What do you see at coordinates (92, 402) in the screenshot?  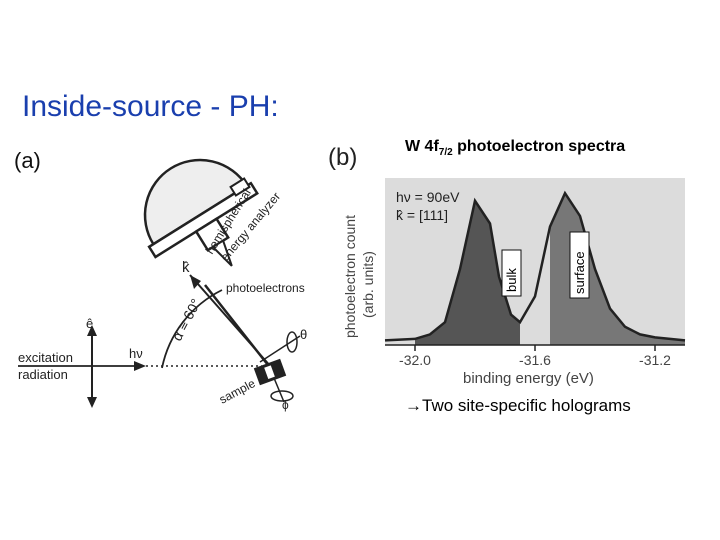 I see `e-arrow-down` at bounding box center [92, 402].